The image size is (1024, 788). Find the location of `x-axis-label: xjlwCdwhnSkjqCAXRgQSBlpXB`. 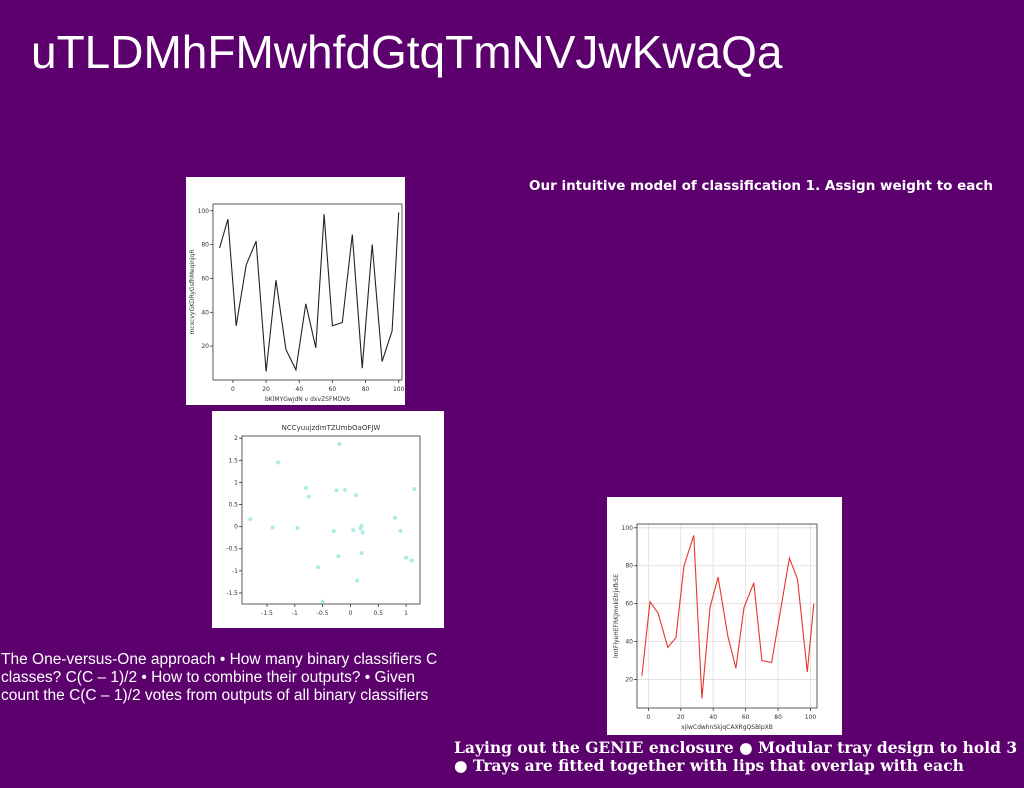

x-axis-label: xjlwCdwhnSkjqCAXRgQSBlpXB is located at coordinates (727, 727).